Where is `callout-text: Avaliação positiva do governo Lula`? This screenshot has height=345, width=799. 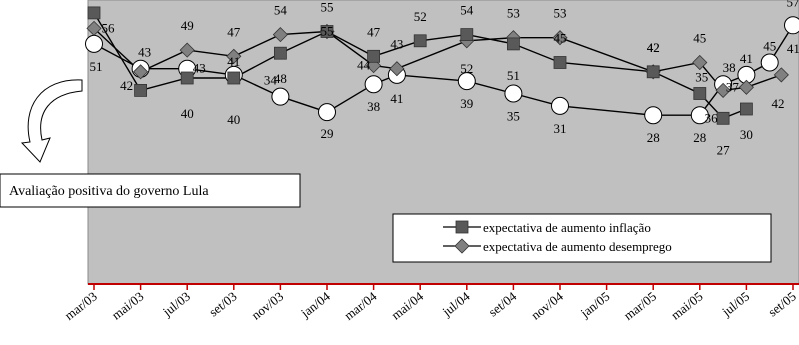 callout-text: Avaliação positiva do governo Lula is located at coordinates (109, 191).